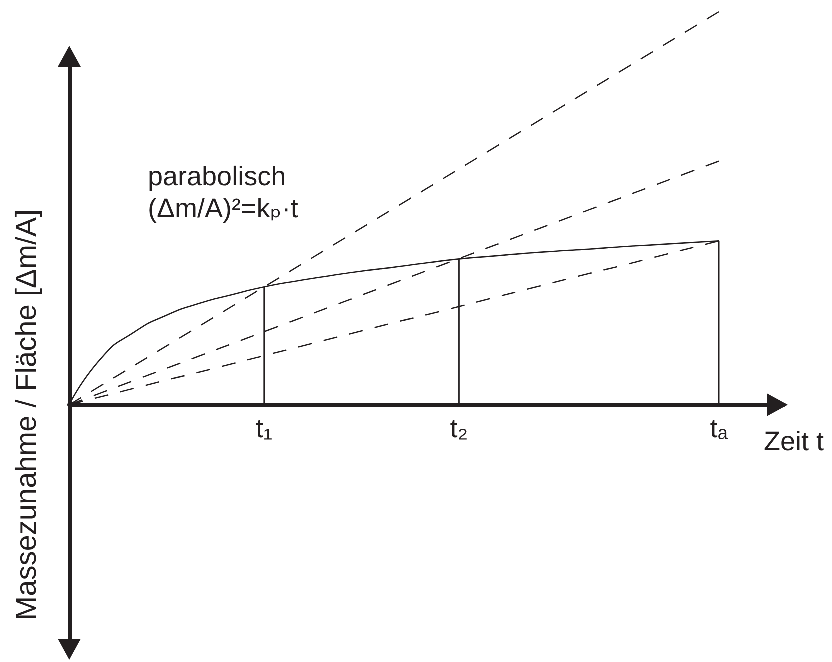  Describe the element at coordinates (719, 429) in the screenshot. I see `x-tick-label: tₐ` at that location.